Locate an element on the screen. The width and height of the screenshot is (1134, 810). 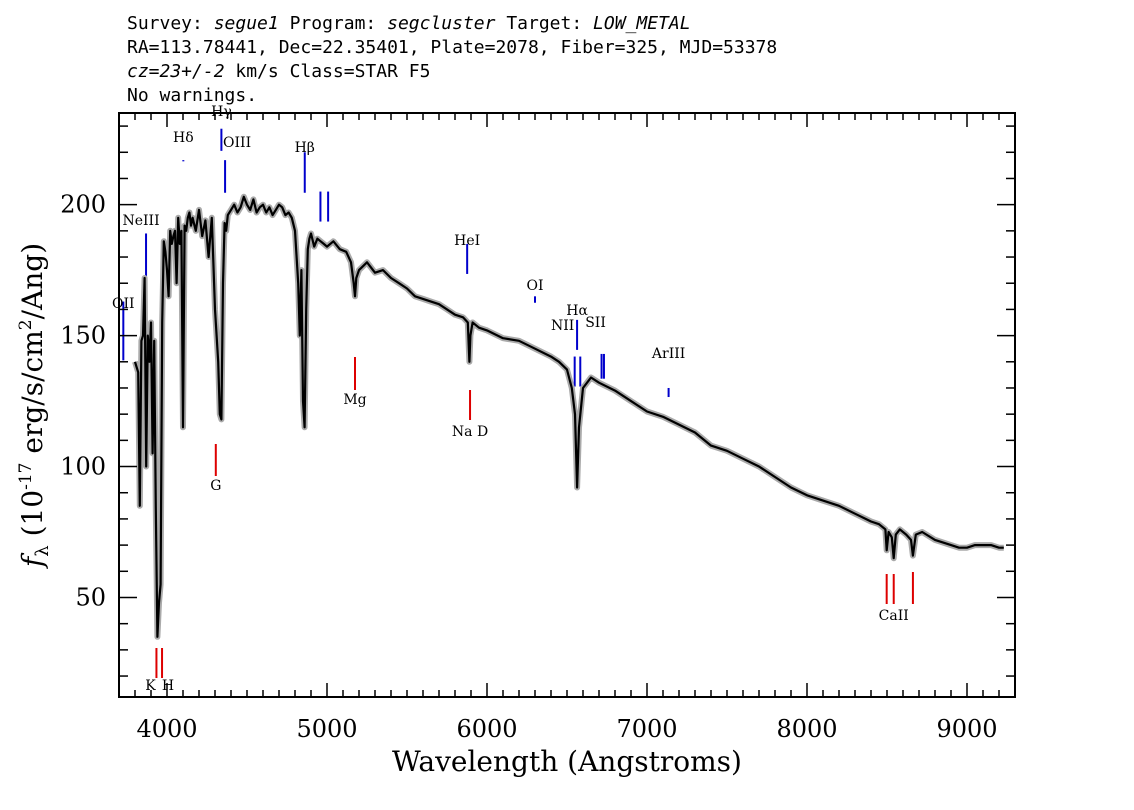
emission-line-label: NII is located at coordinates (562, 326).